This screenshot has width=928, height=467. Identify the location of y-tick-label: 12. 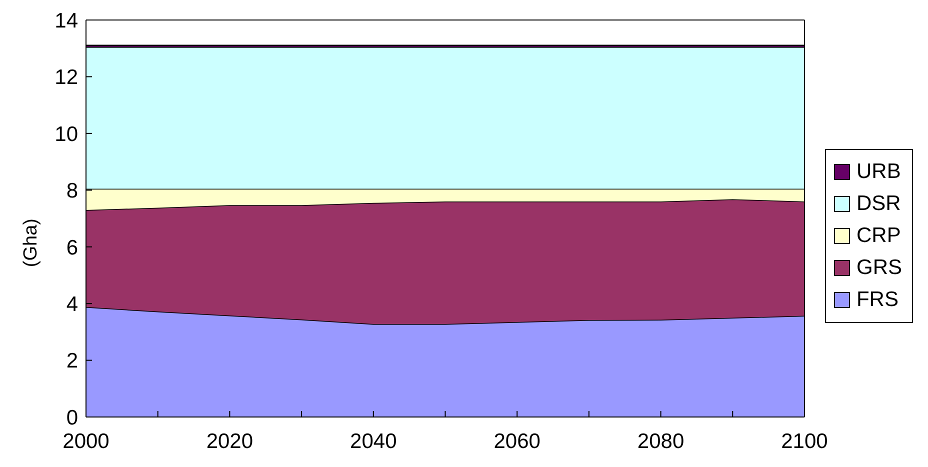
(66, 78).